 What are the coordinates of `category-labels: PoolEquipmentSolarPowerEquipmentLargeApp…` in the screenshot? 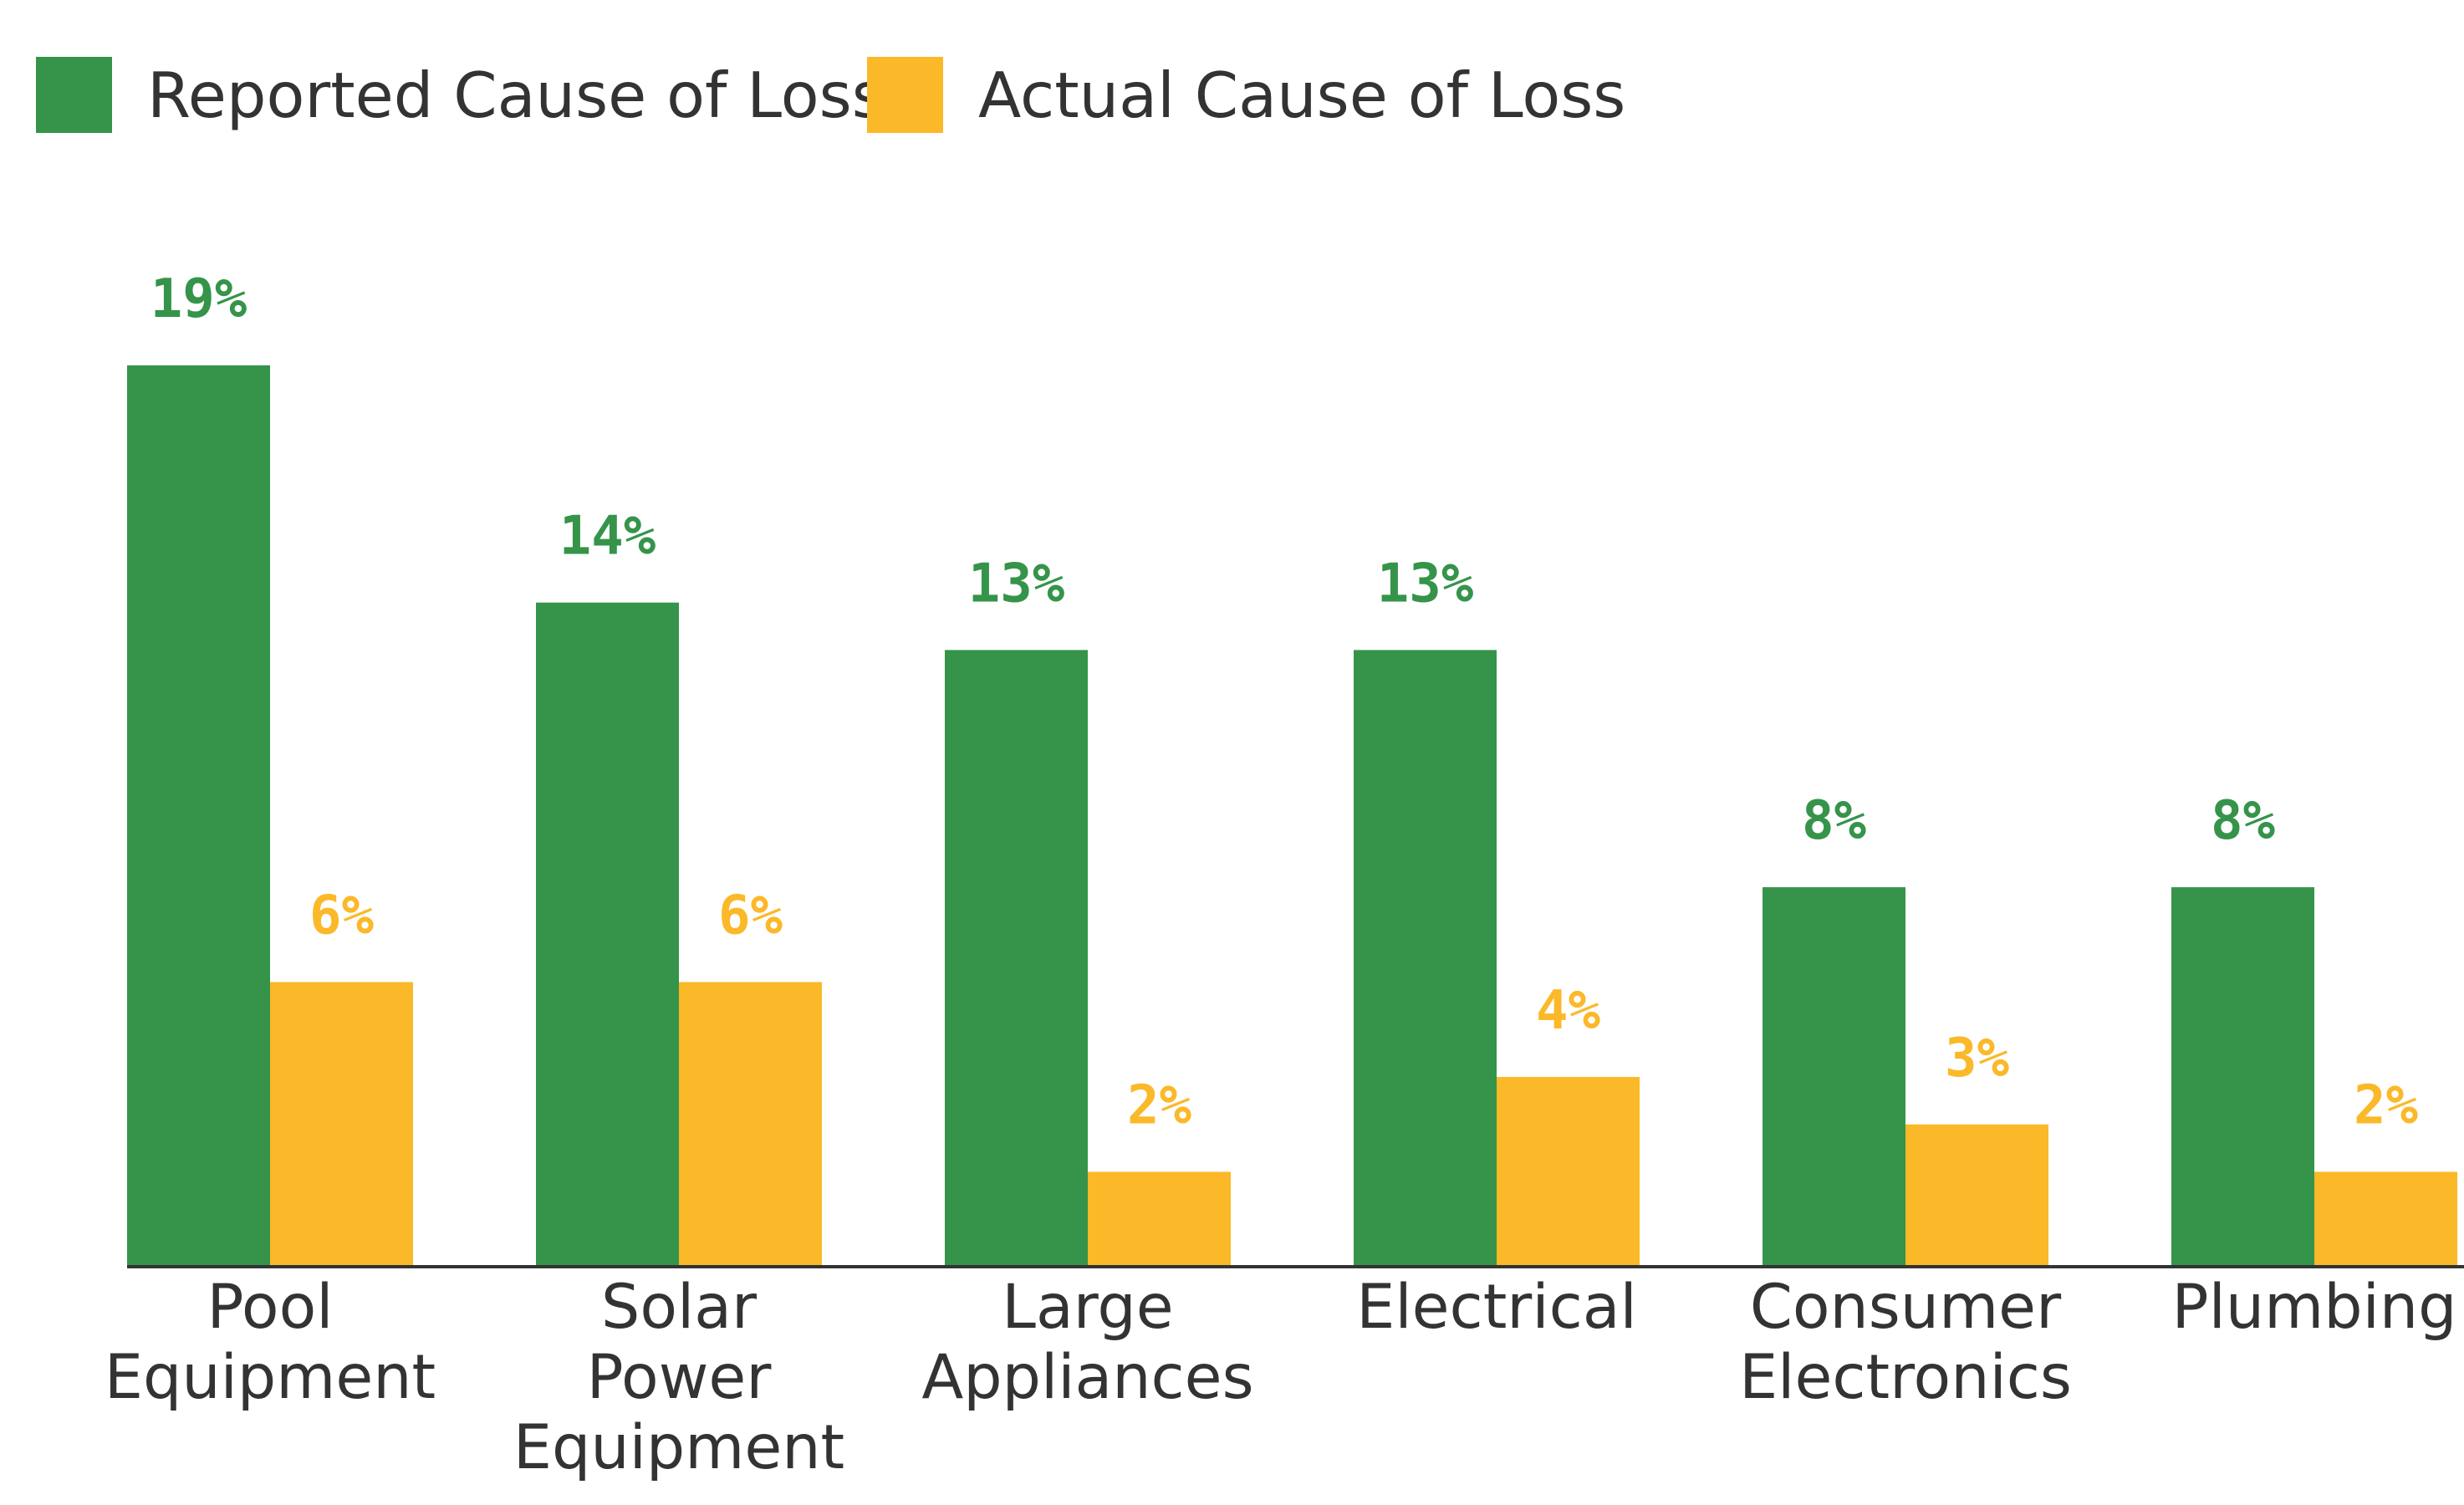 It's located at (1281, 1378).